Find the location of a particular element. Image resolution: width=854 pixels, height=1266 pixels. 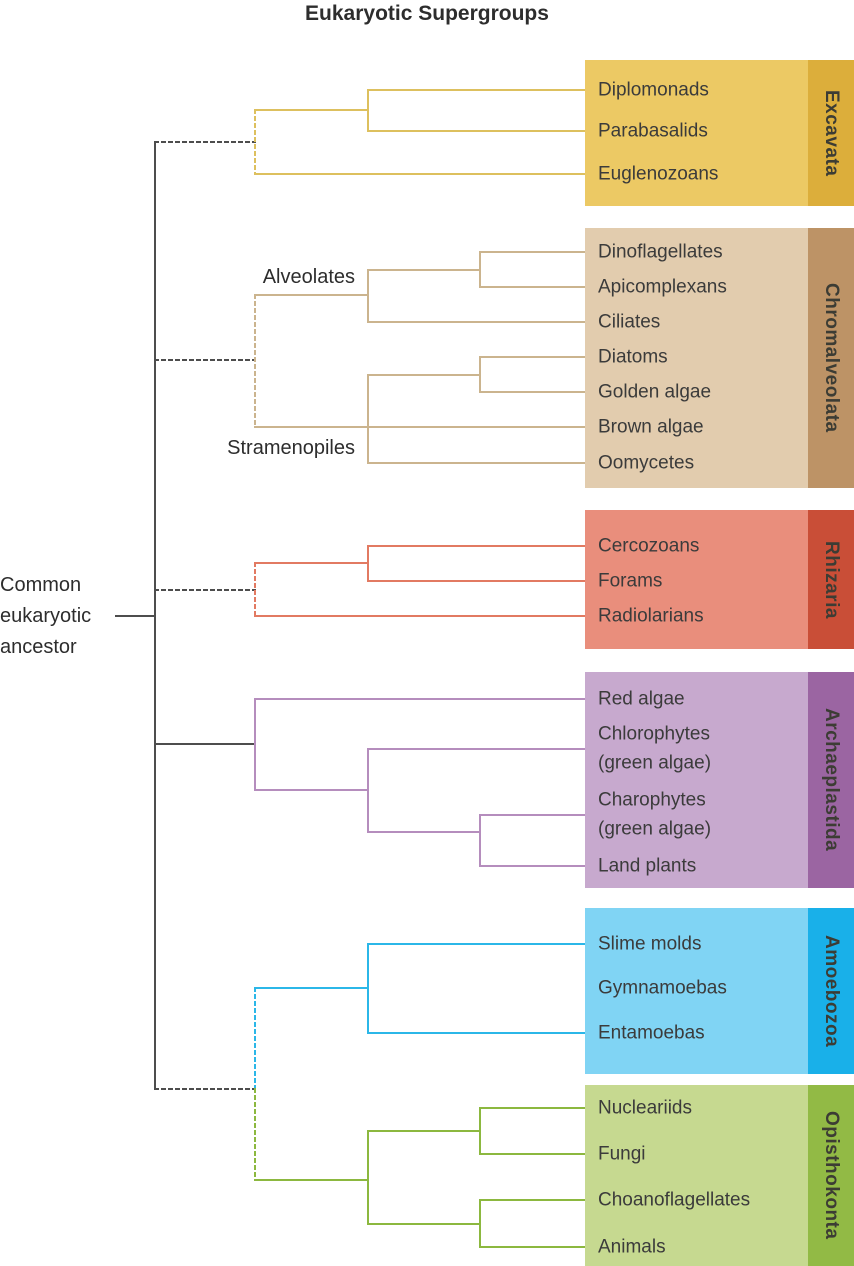

taxon-label: Red algae is located at coordinates (641, 699).